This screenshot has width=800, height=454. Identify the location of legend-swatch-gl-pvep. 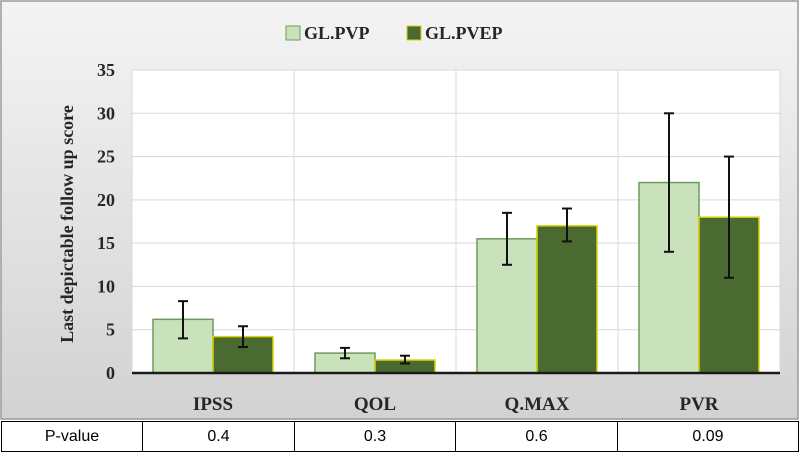
(414, 33).